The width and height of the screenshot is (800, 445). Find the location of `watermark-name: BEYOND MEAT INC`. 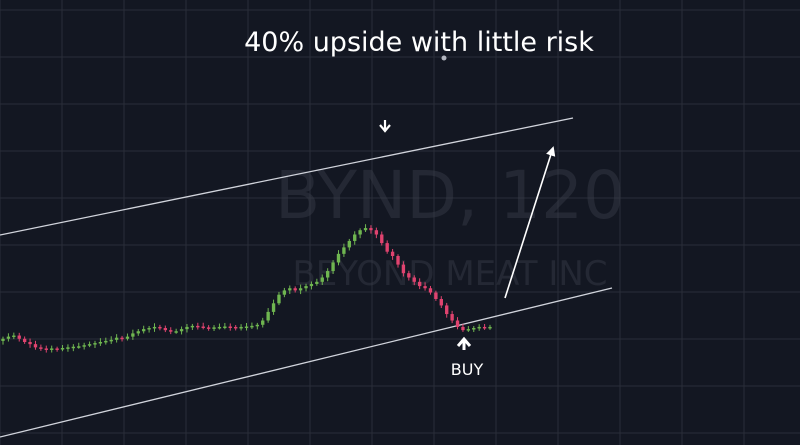

watermark-name: BEYOND MEAT INC is located at coordinates (449, 274).